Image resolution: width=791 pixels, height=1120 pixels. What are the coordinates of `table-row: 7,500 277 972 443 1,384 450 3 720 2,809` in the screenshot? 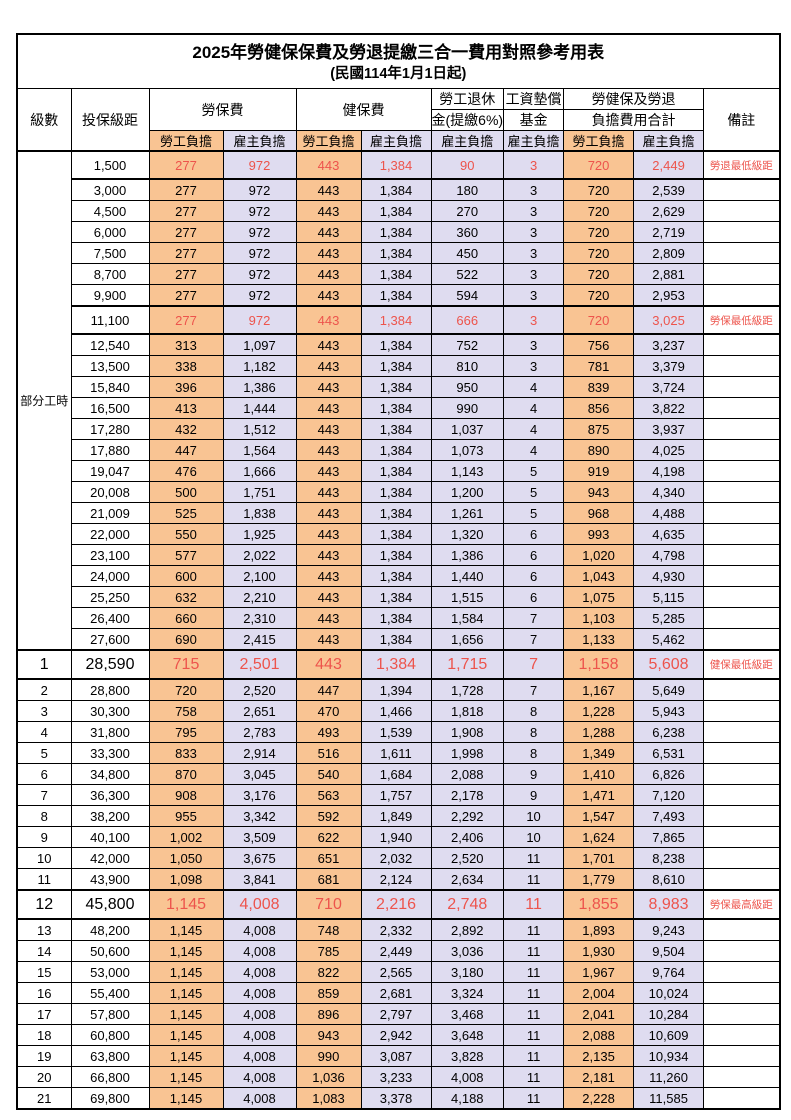 It's located at (399, 253).